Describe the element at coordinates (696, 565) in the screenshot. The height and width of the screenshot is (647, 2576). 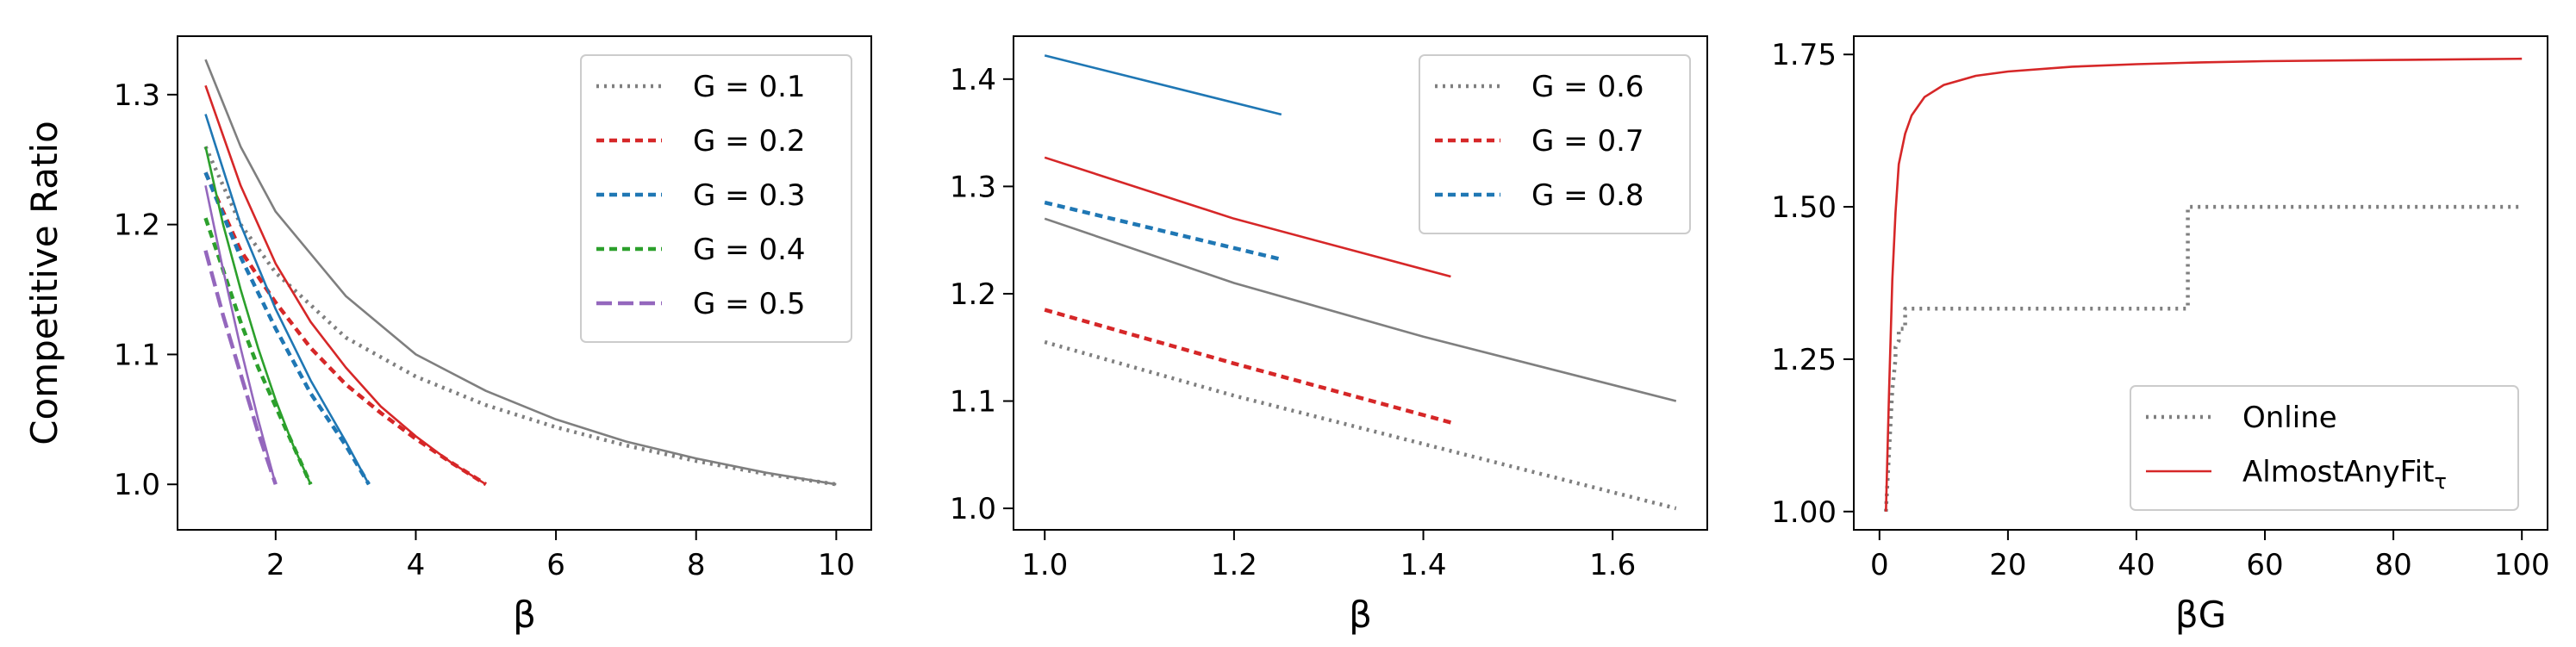
I see `chart1-x-tick-label: 8` at that location.